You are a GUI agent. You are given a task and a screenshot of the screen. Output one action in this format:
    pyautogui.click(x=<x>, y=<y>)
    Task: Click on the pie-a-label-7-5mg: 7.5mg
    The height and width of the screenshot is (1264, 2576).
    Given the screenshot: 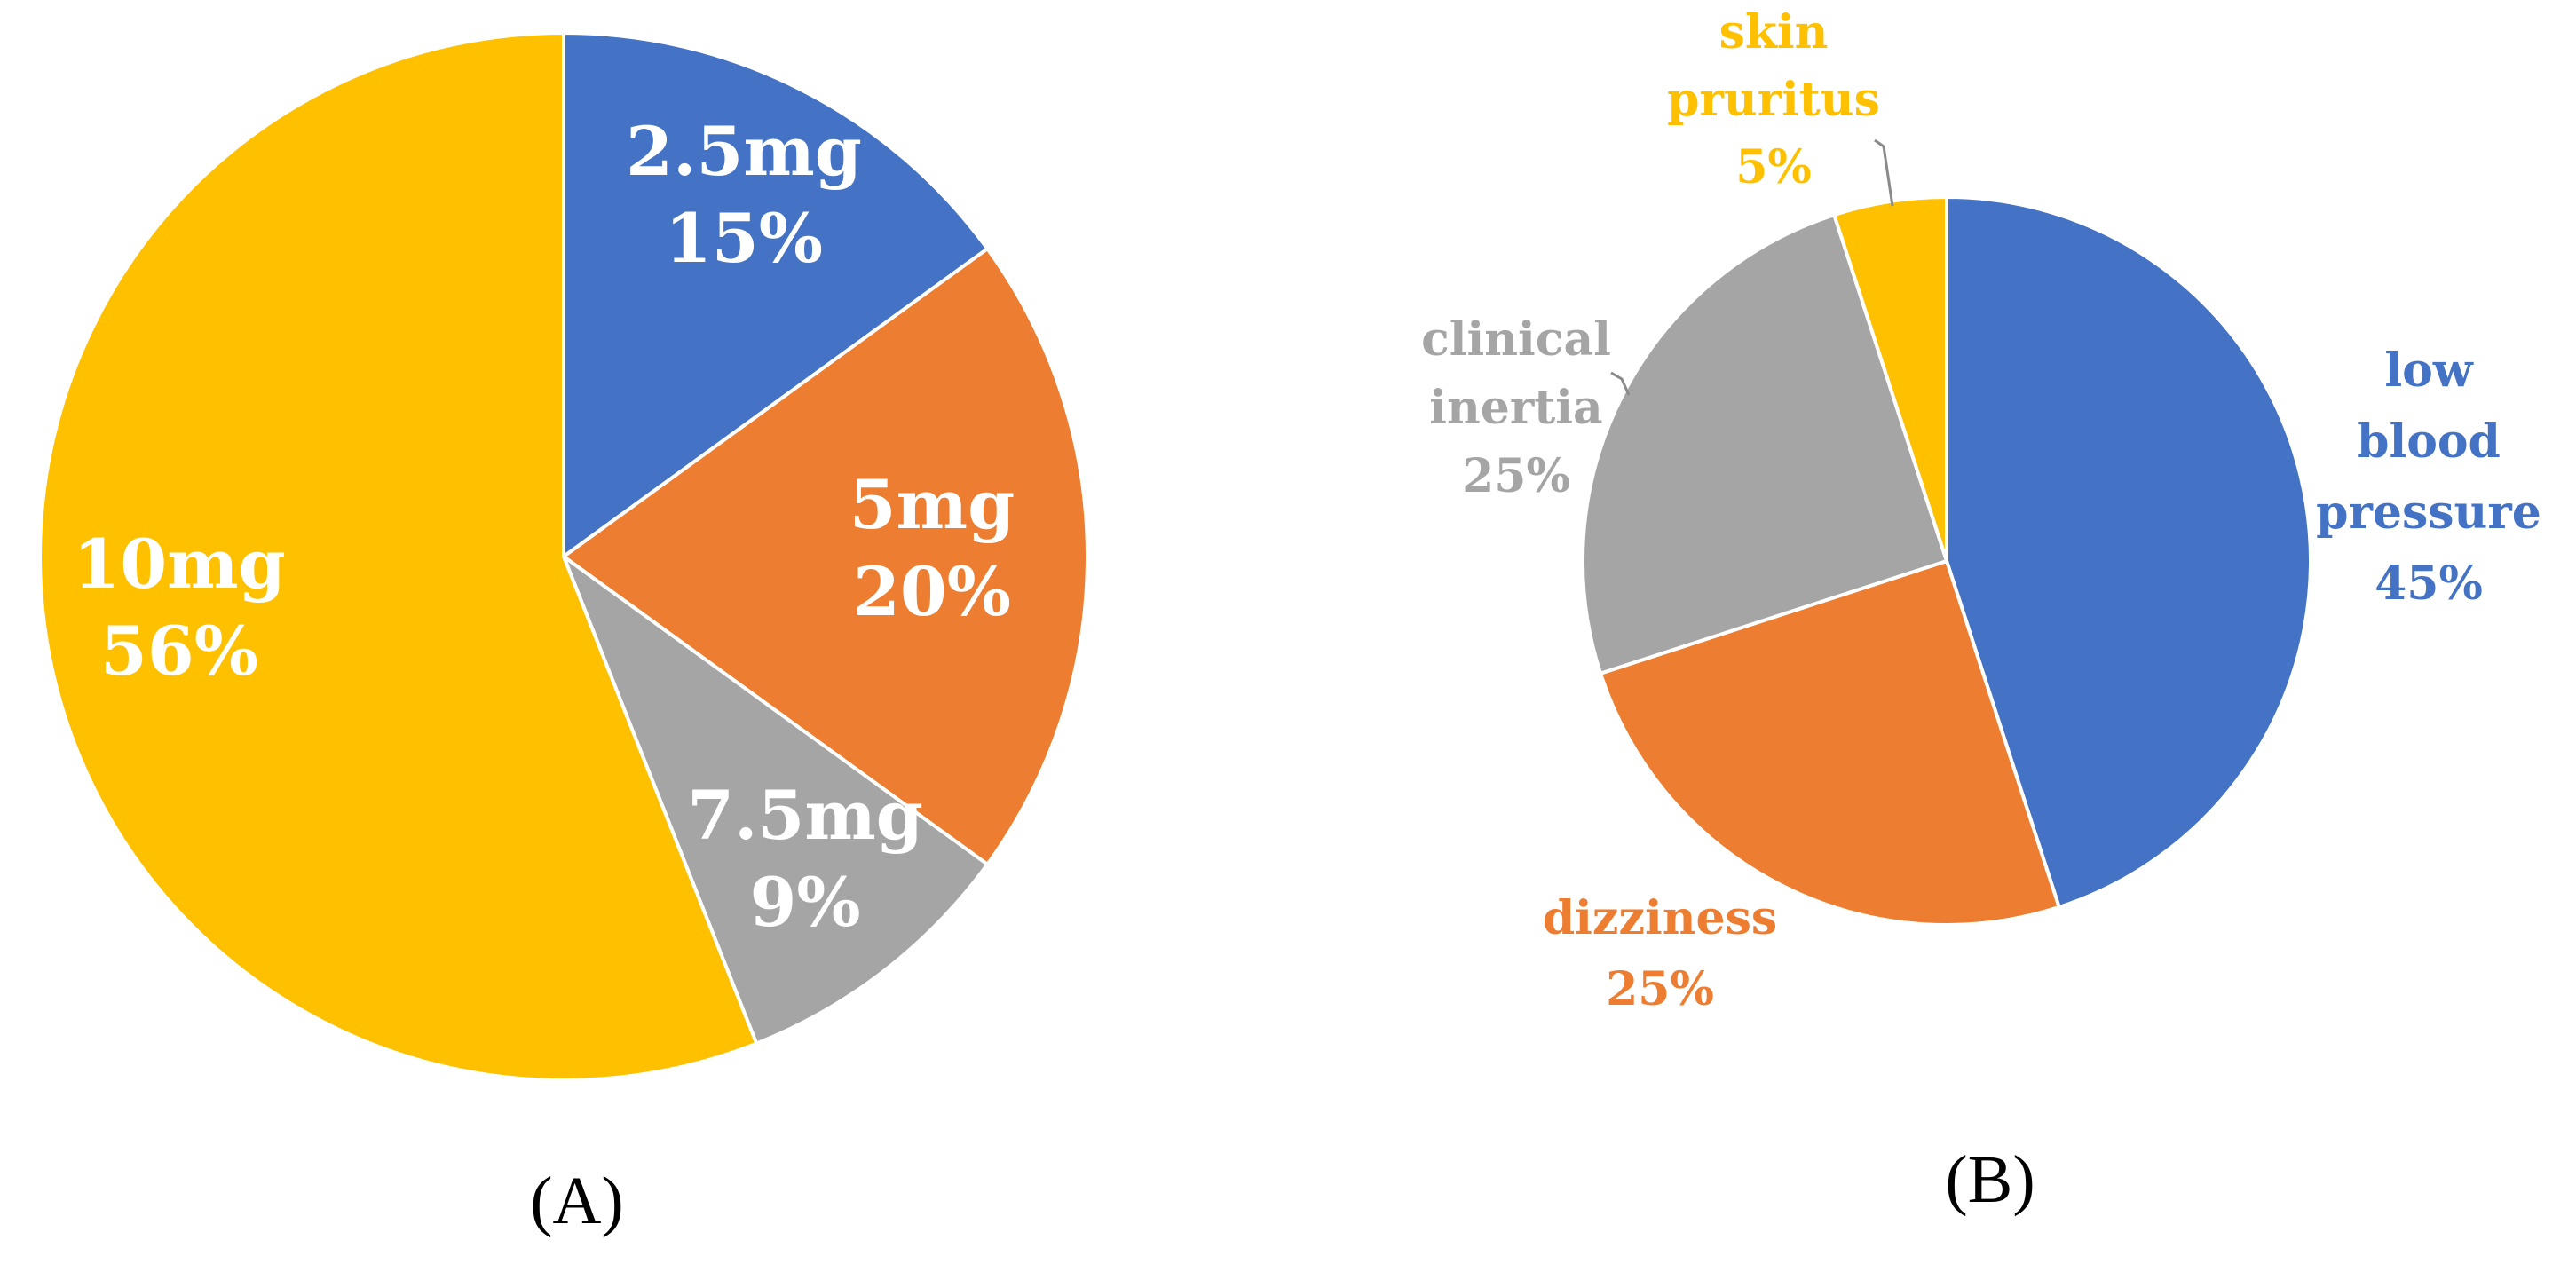 What is the action you would take?
    pyautogui.click(x=805, y=815)
    